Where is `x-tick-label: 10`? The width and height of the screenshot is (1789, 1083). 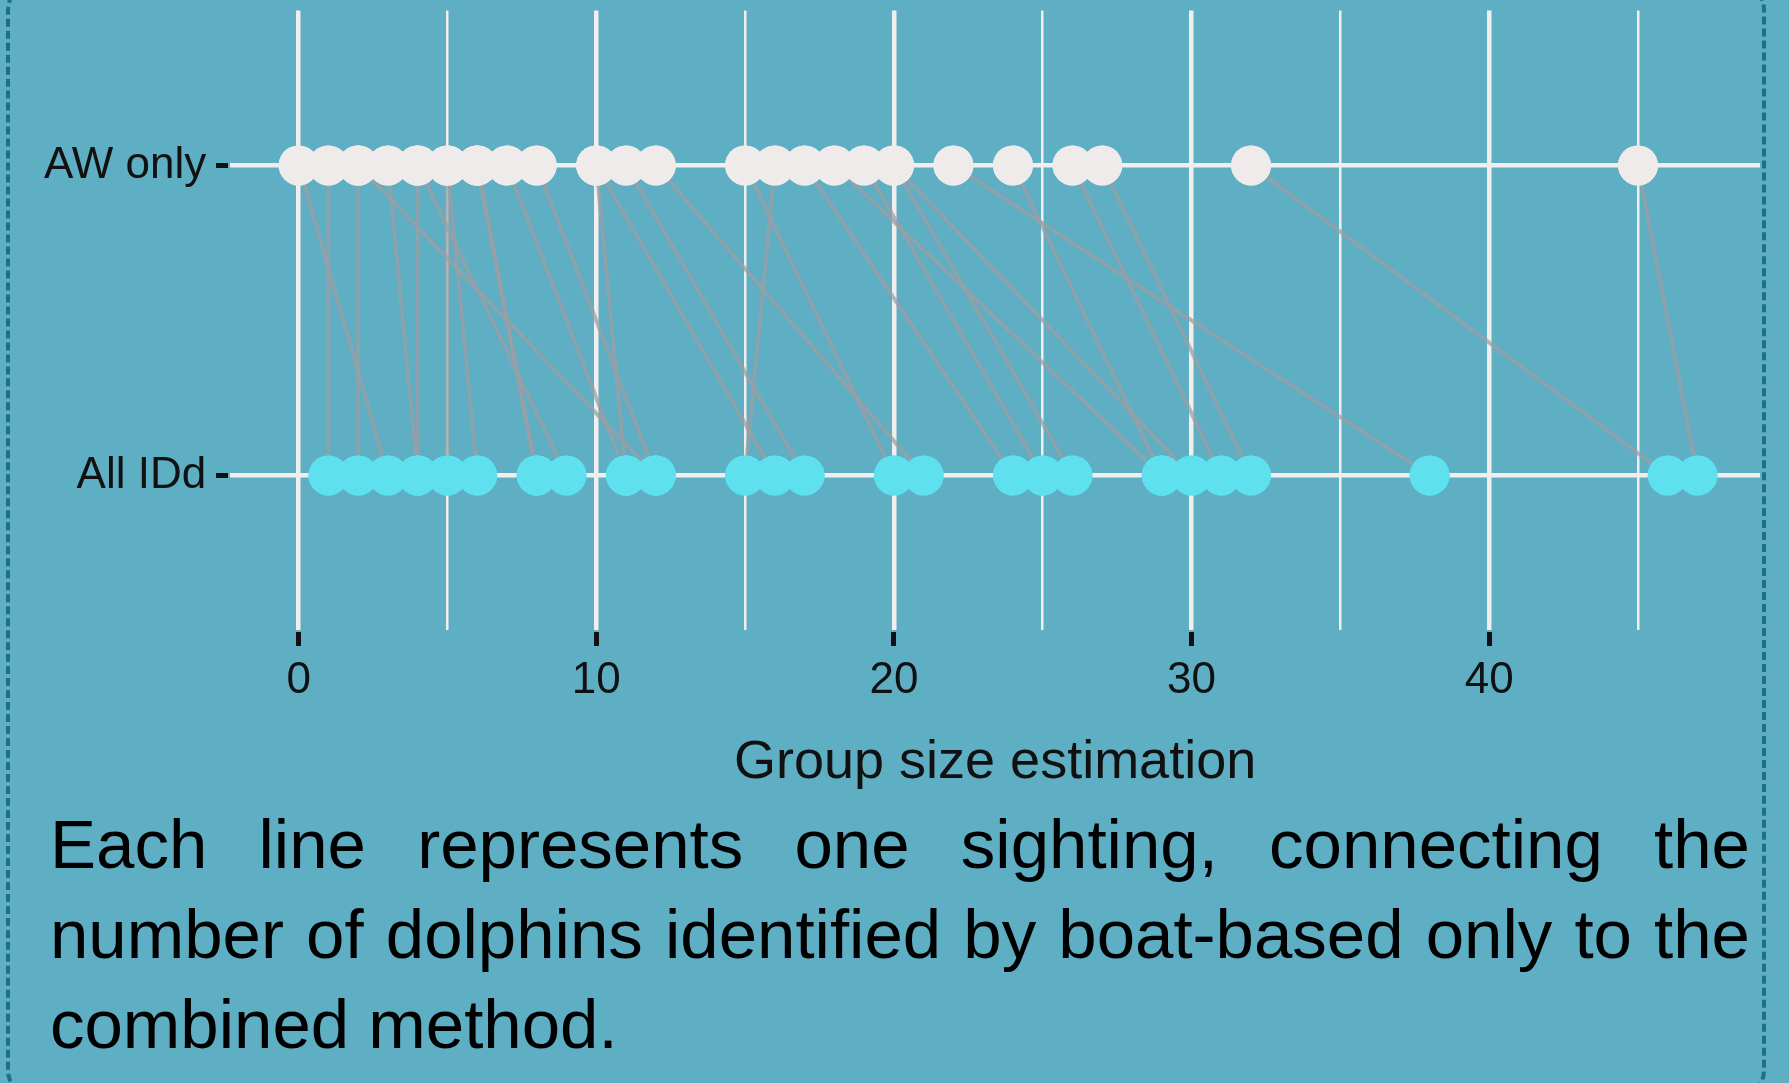 x-tick-label: 10 is located at coordinates (596, 677).